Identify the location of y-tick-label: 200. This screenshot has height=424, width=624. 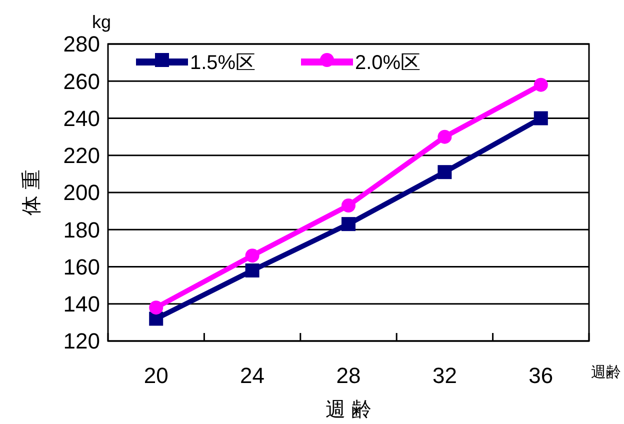
(81, 193).